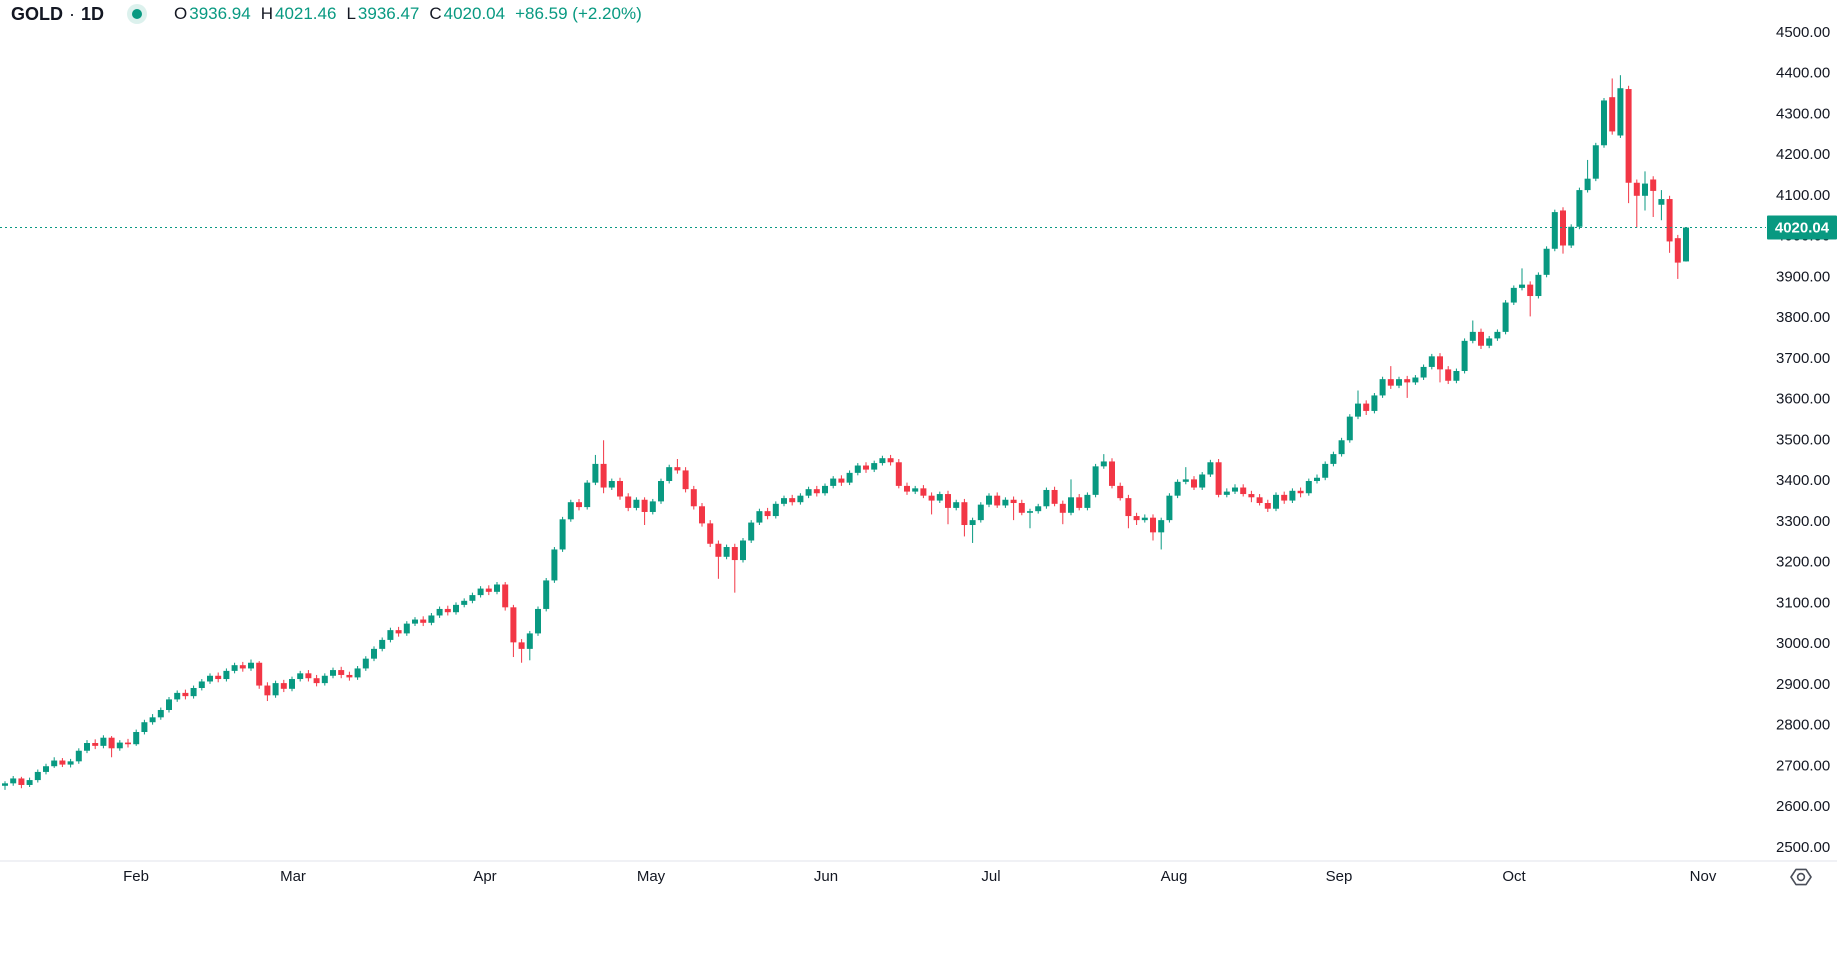 Image resolution: width=1837 pixels, height=962 pixels. What do you see at coordinates (1803, 154) in the screenshot?
I see `price-axis-label: 4200.00` at bounding box center [1803, 154].